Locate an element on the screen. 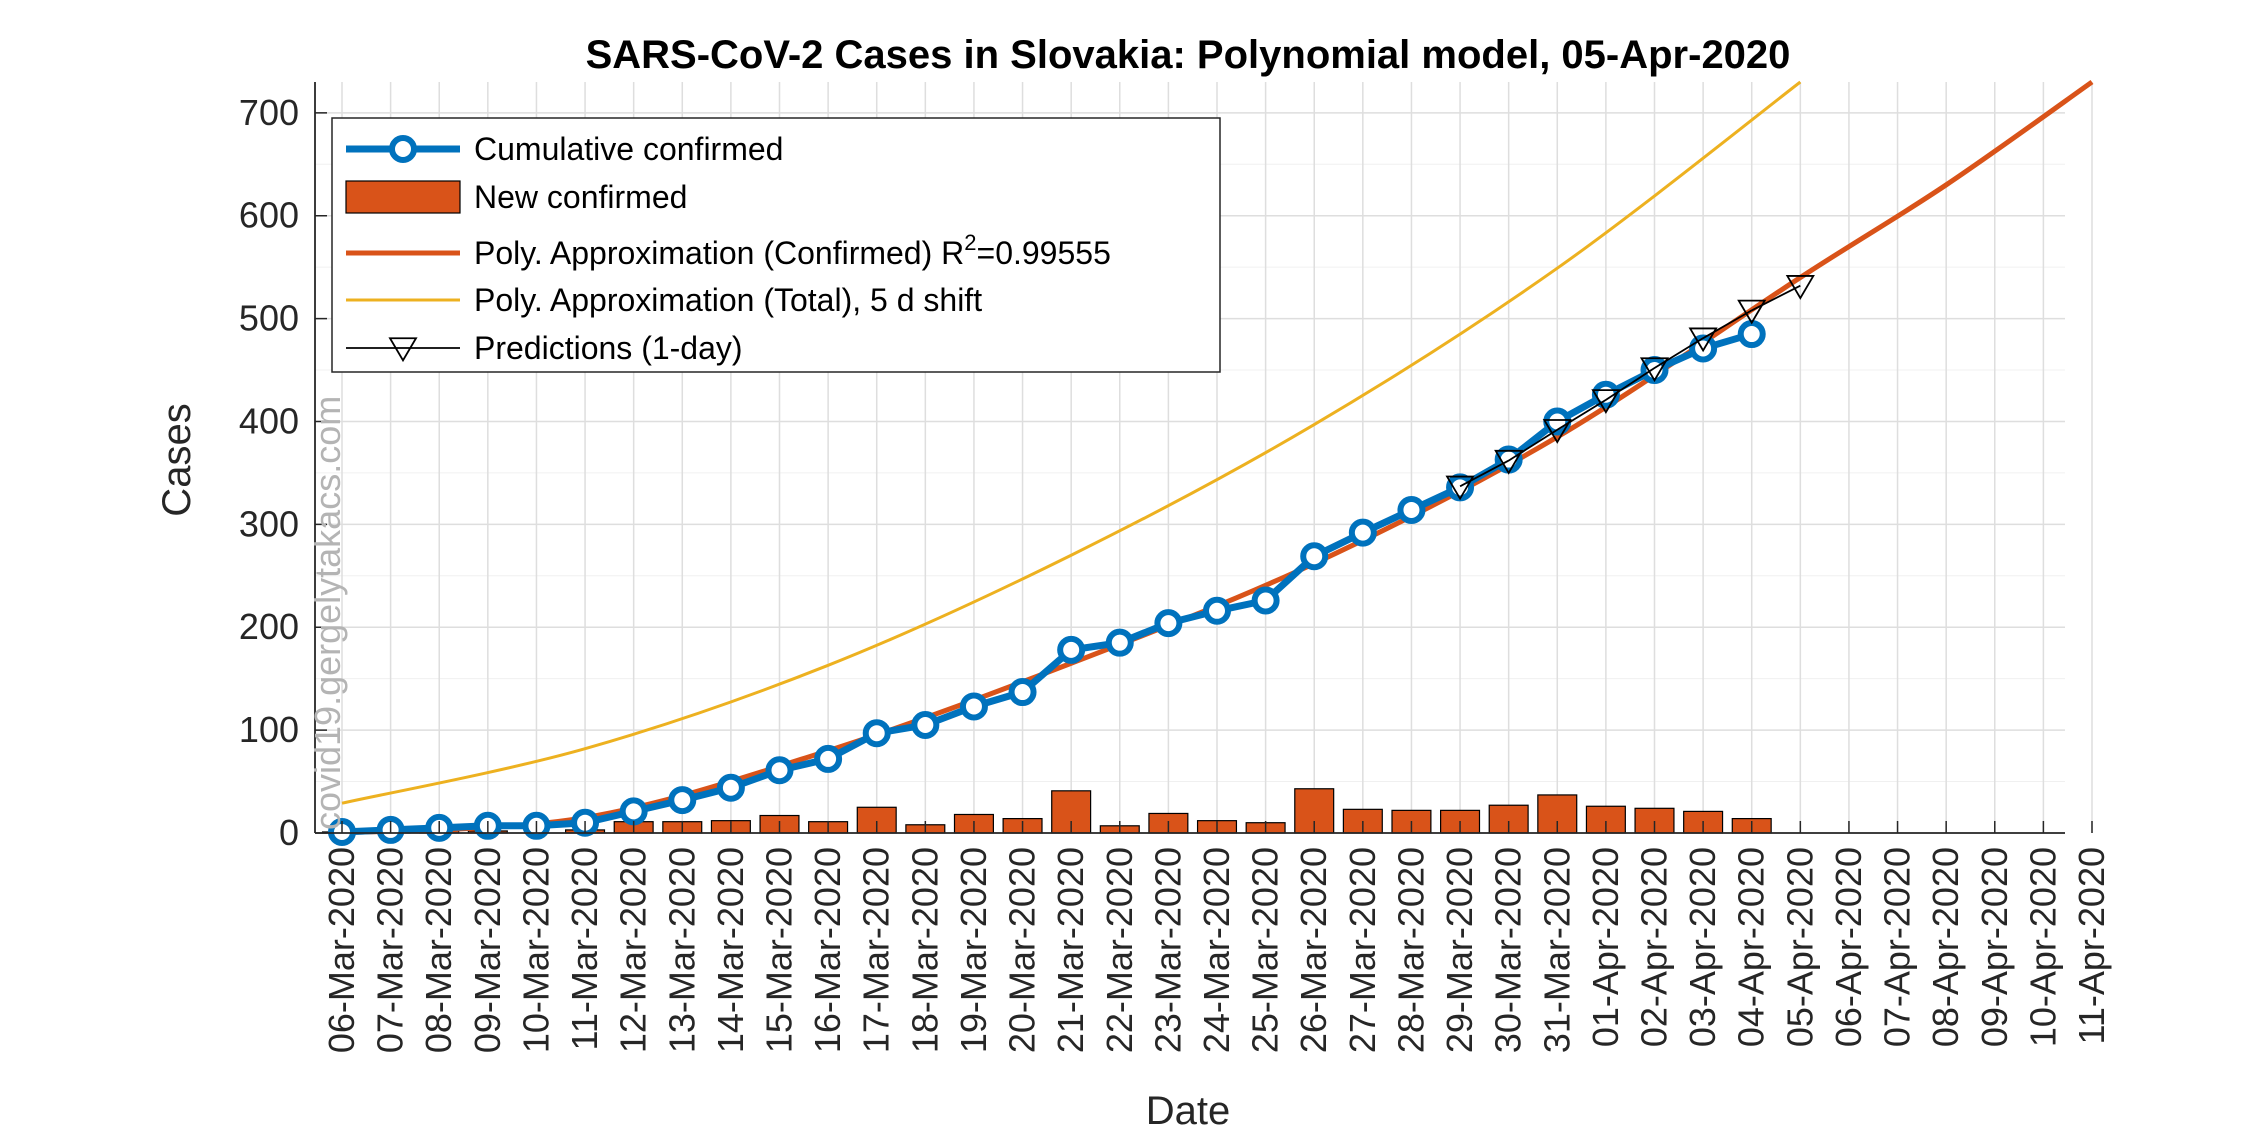 The image size is (2268, 1134). legend-swatch-bar is located at coordinates (403, 197).